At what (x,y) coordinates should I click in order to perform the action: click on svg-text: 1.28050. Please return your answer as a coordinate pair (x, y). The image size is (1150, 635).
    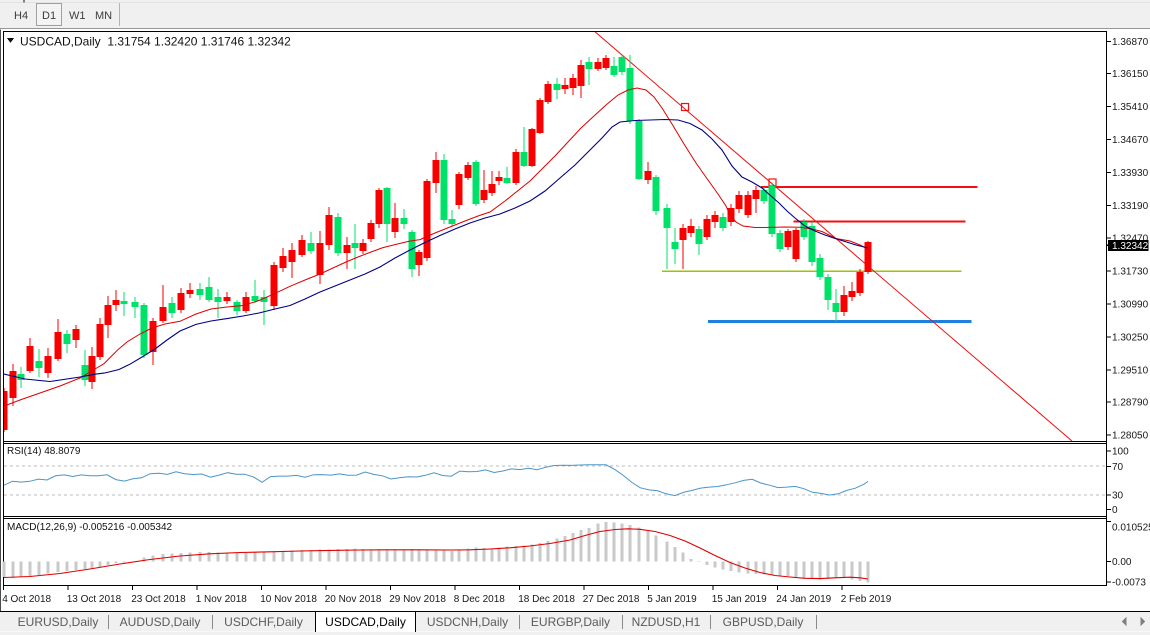
    Looking at the image, I should click on (1130, 436).